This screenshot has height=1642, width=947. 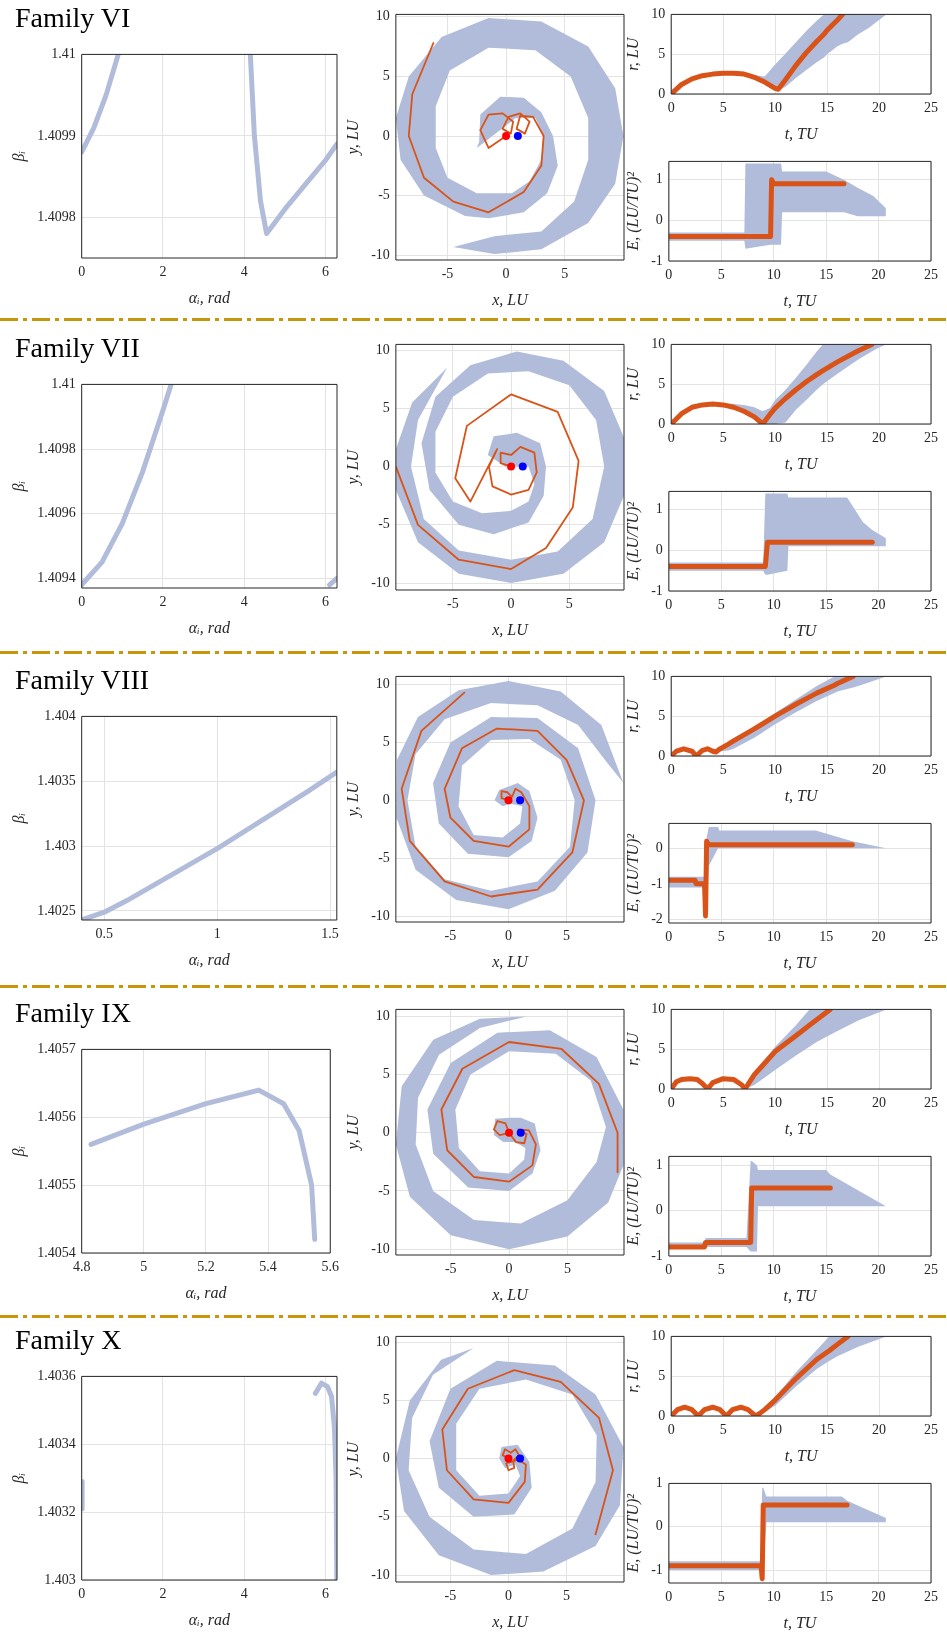 What do you see at coordinates (104, 934) in the screenshot?
I see `x-tick-label: 0.5` at bounding box center [104, 934].